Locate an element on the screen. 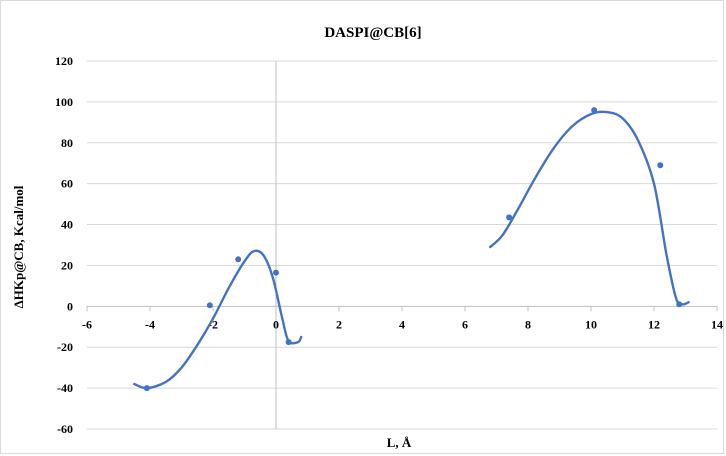  x-tick-label: -2 is located at coordinates (213, 324).